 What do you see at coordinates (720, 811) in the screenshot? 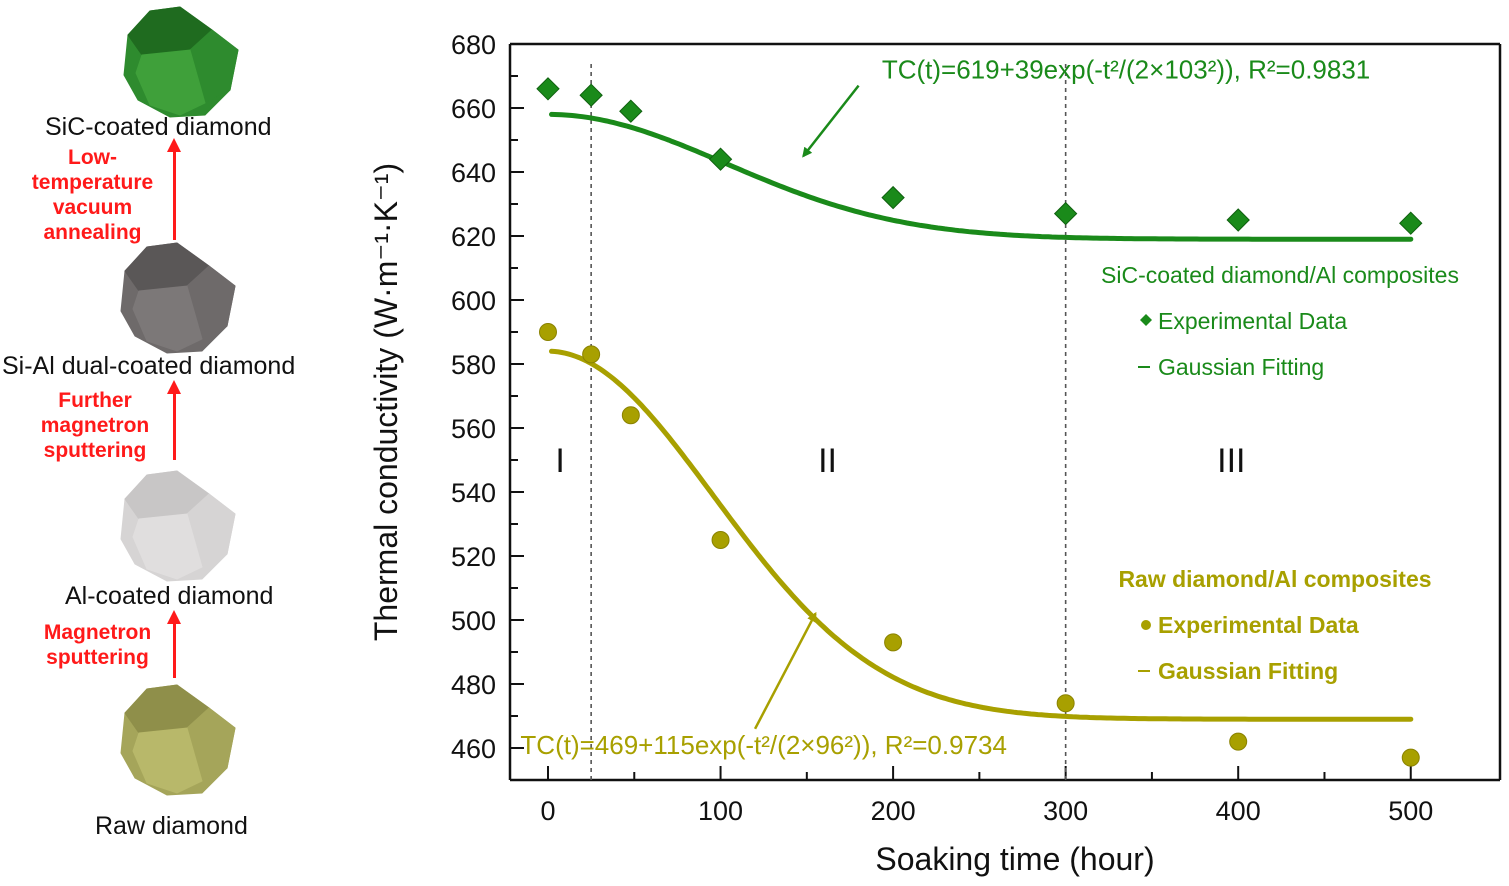
I see `x-tick-label: 100` at bounding box center [720, 811].